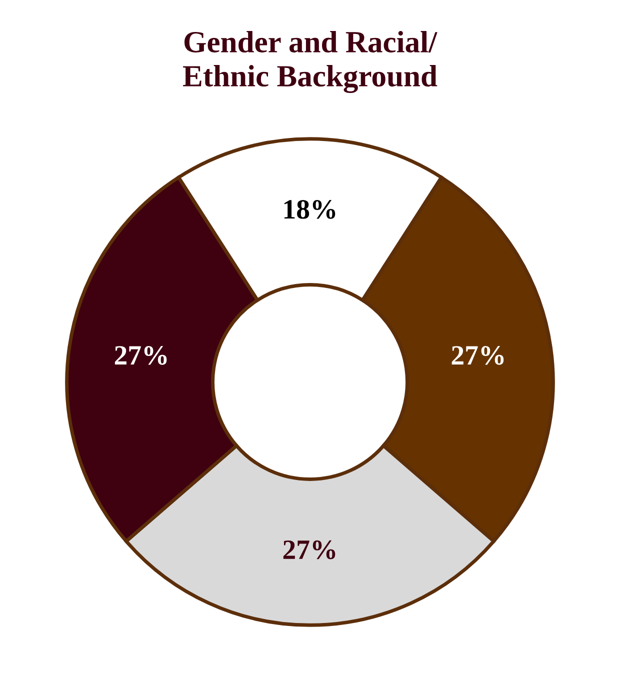  Describe the element at coordinates (310, 62) in the screenshot. I see `chart-title: Gender and Racial/ Ethnic Background` at that location.